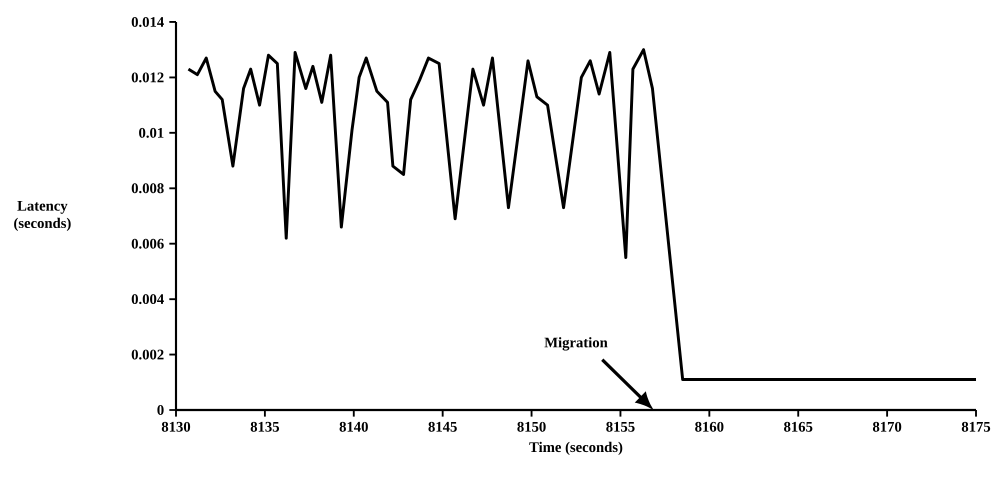 The width and height of the screenshot is (999, 489). Describe the element at coordinates (148, 355) in the screenshot. I see `y-tick-label: 0.002` at that location.